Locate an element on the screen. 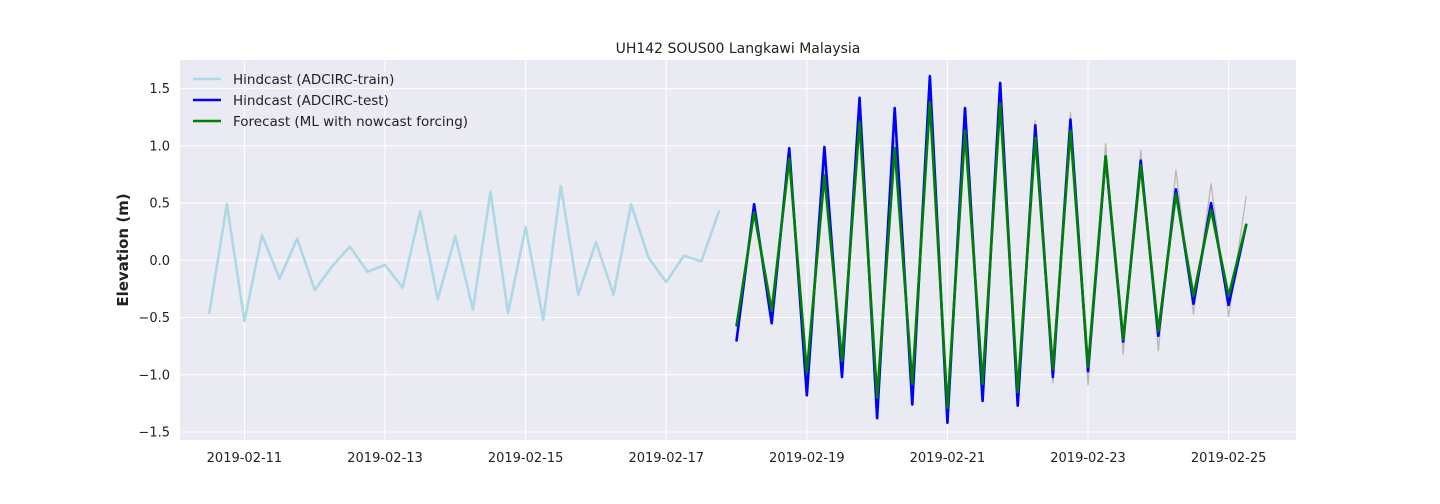  legend-label-test: Hindcast (ADCIRC-test) is located at coordinates (311, 101).